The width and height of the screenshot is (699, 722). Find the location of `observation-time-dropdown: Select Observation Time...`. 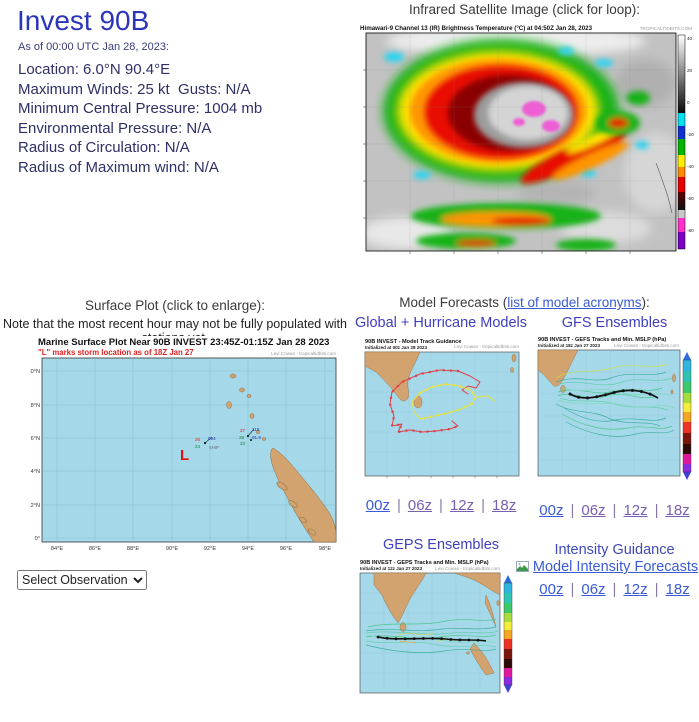

observation-time-dropdown: Select Observation Time... is located at coordinates (82, 580).